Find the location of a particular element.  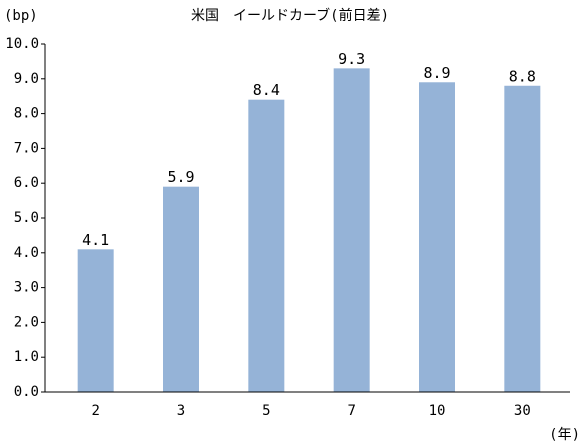

x-tick-label: 3 is located at coordinates (181, 411).